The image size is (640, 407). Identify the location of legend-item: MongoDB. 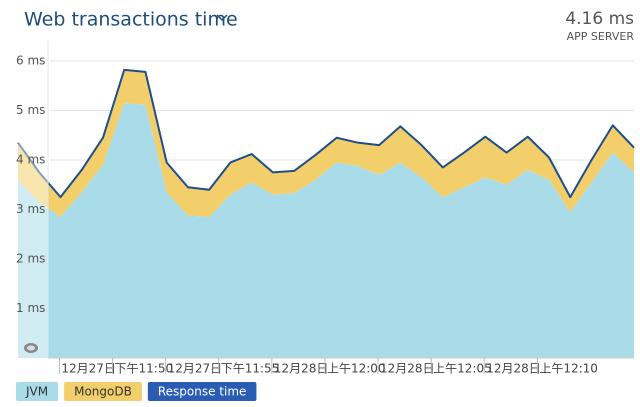
(103, 391).